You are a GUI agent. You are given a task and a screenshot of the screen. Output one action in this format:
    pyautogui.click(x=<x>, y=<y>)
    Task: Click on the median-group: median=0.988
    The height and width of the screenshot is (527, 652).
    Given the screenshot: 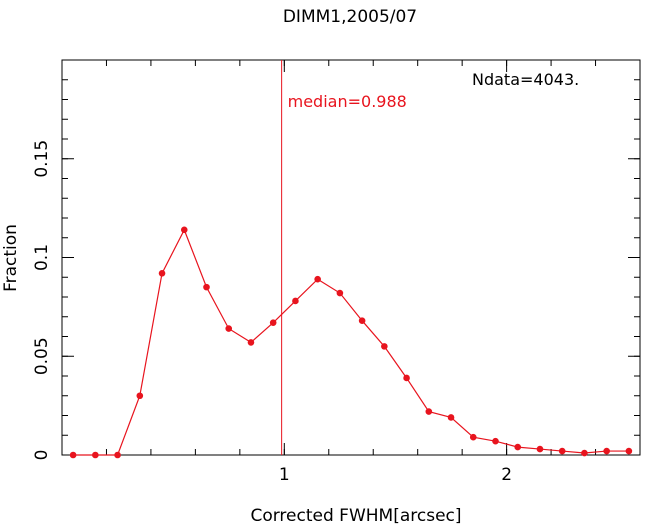 What is the action you would take?
    pyautogui.click(x=344, y=257)
    